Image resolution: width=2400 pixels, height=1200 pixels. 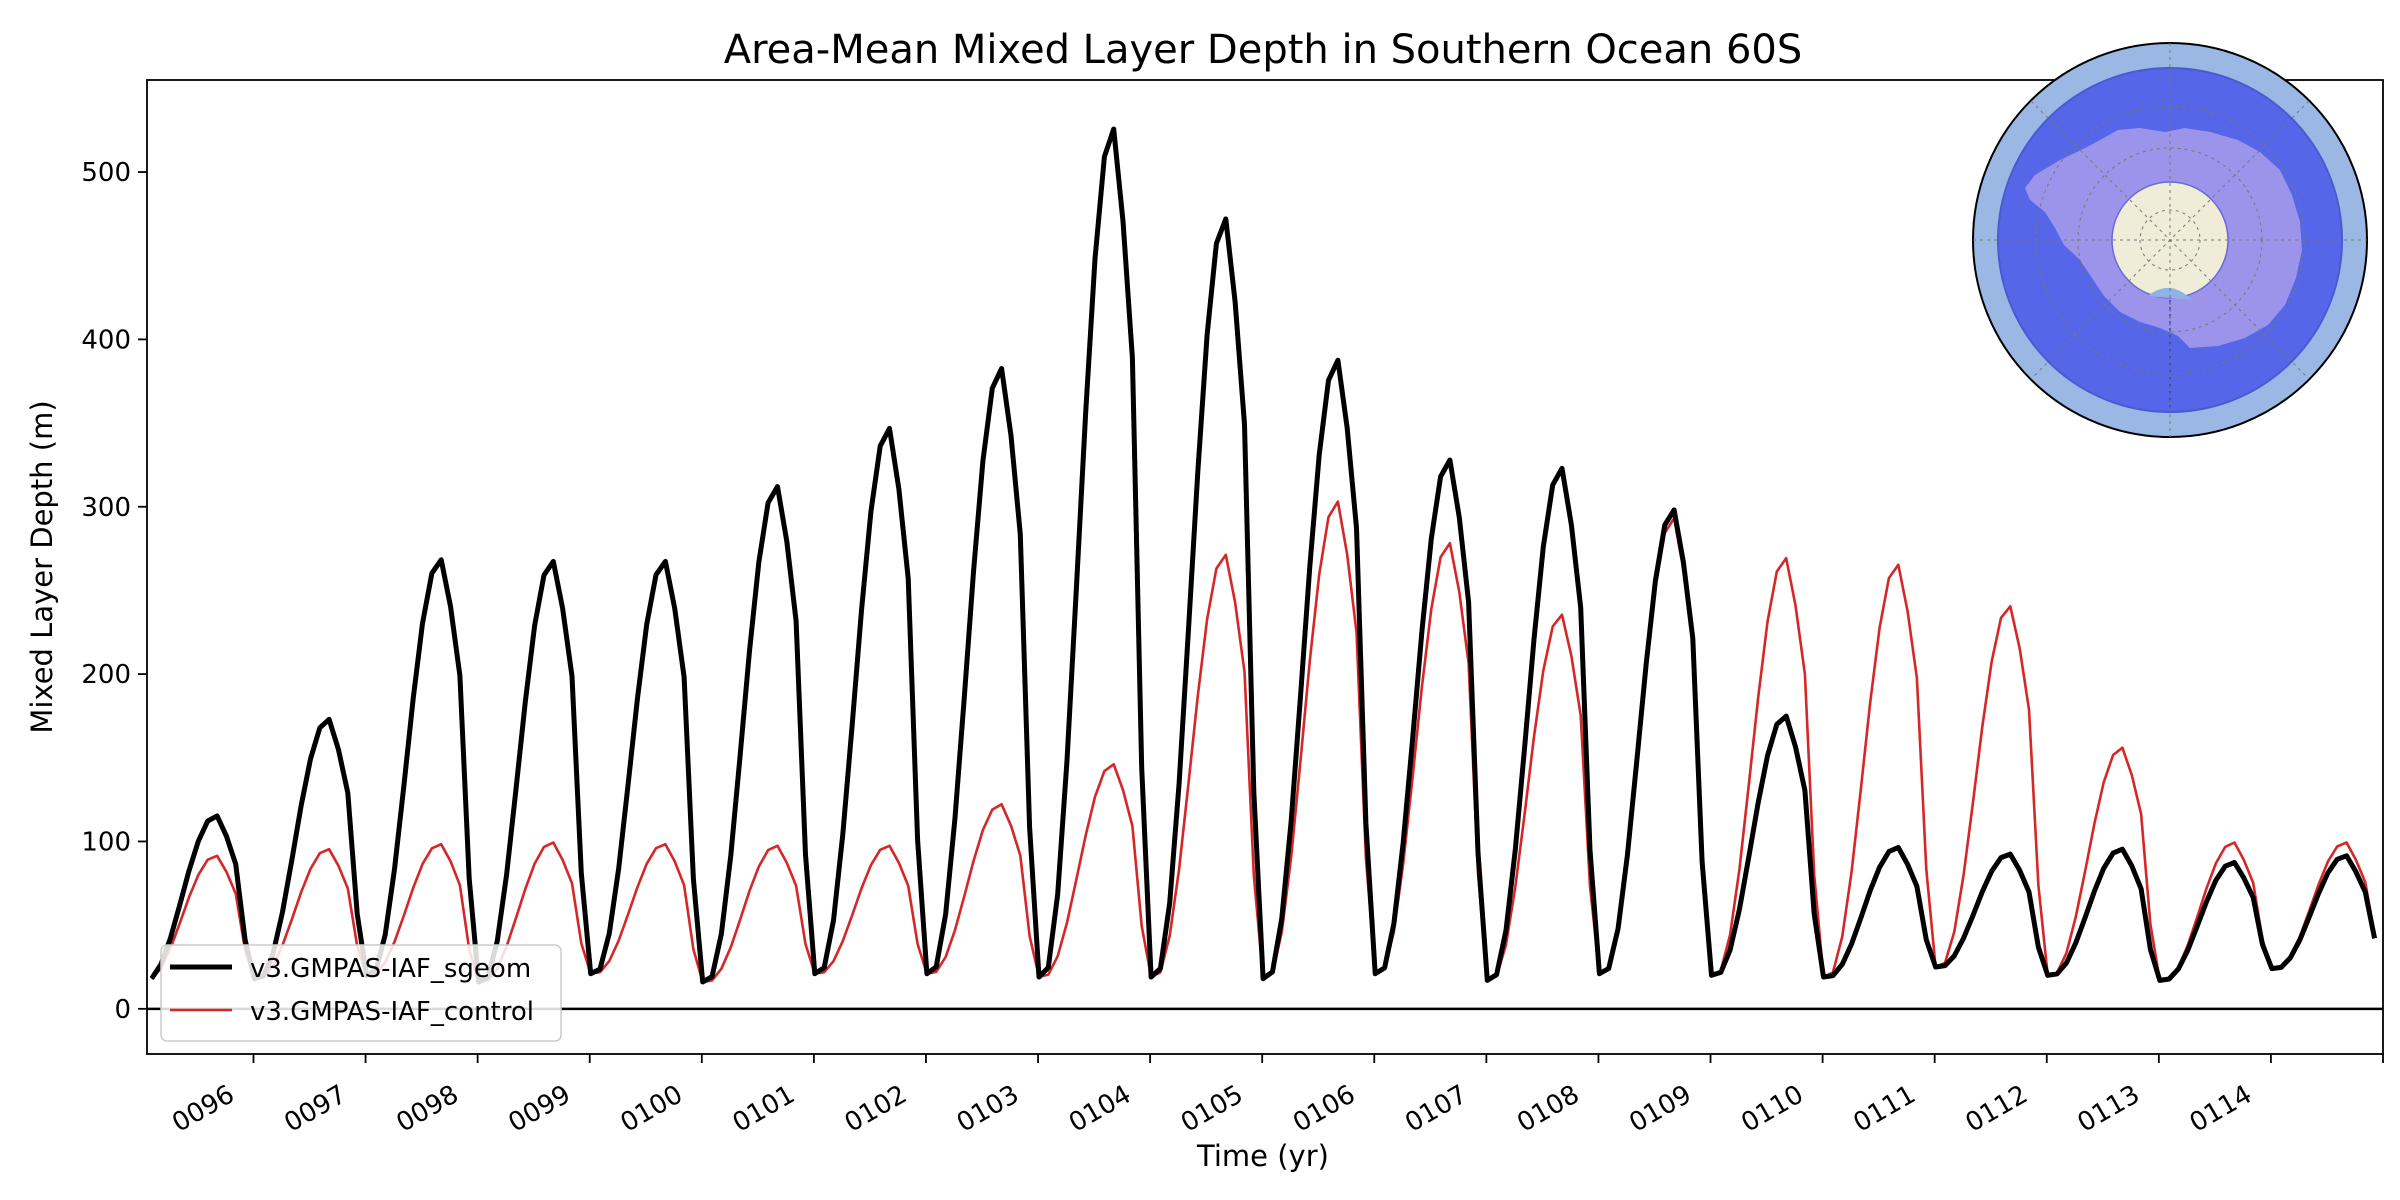 What do you see at coordinates (1548, 1109) in the screenshot?
I see `x-tick-label: 0108` at bounding box center [1548, 1109].